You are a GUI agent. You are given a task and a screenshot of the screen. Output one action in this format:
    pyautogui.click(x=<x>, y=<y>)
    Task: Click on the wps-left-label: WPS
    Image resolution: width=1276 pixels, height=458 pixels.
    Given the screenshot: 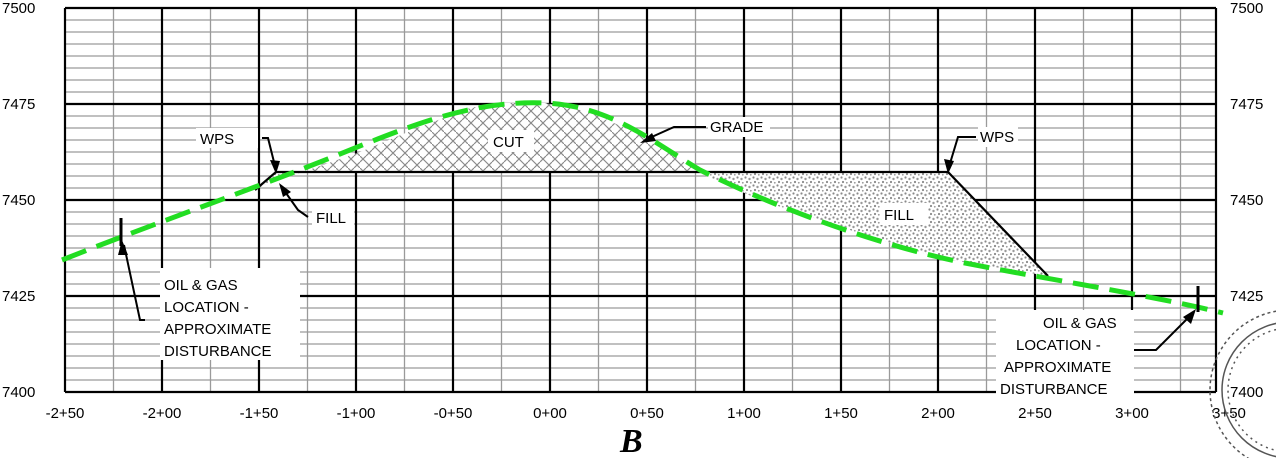 What is the action you would take?
    pyautogui.click(x=217, y=139)
    